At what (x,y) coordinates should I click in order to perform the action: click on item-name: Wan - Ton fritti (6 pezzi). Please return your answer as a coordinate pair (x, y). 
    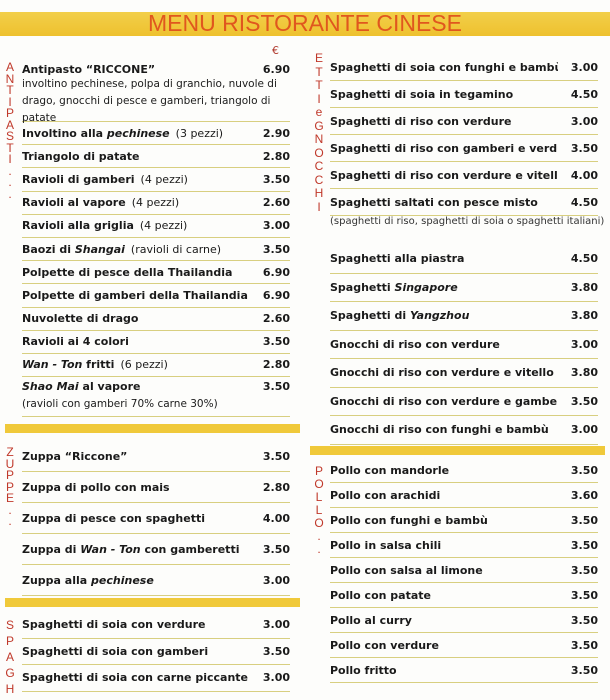
    Looking at the image, I should click on (136, 364).